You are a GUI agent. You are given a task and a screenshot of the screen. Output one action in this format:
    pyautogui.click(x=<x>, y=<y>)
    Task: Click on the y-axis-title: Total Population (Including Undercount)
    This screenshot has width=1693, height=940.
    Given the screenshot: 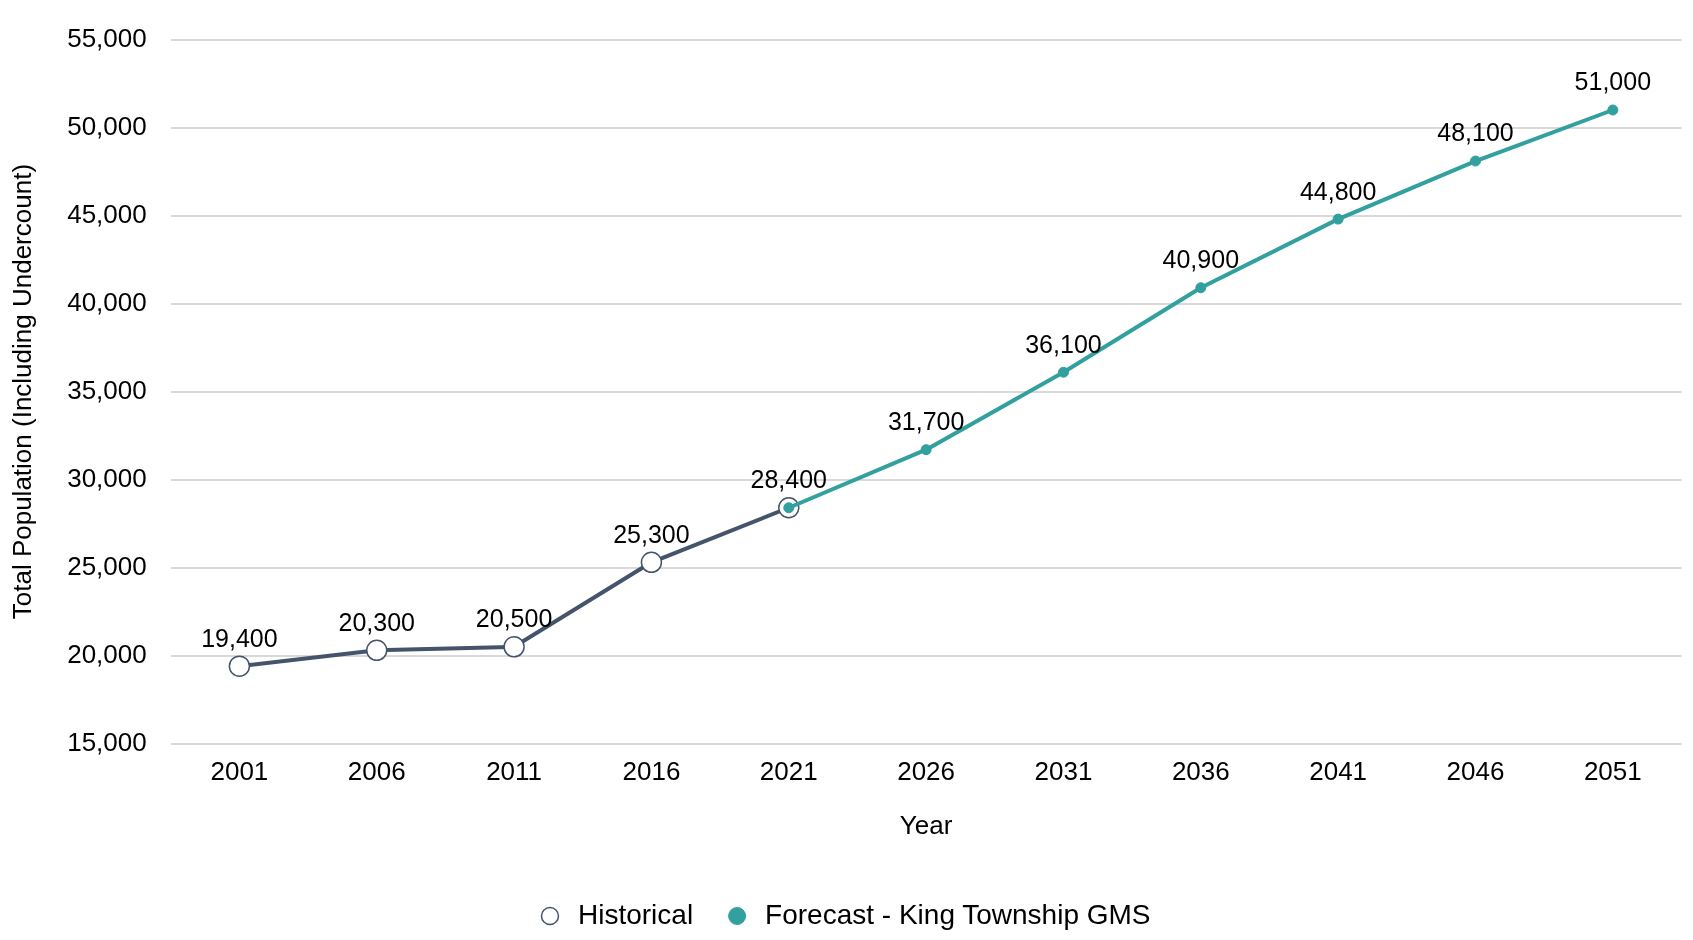 What is the action you would take?
    pyautogui.click(x=21, y=391)
    